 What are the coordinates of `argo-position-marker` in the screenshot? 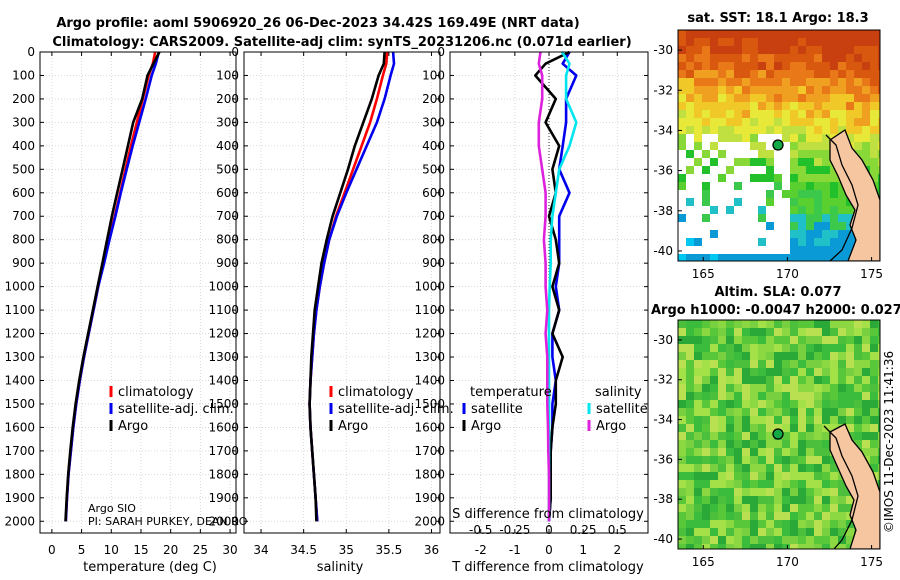 It's located at (778, 145).